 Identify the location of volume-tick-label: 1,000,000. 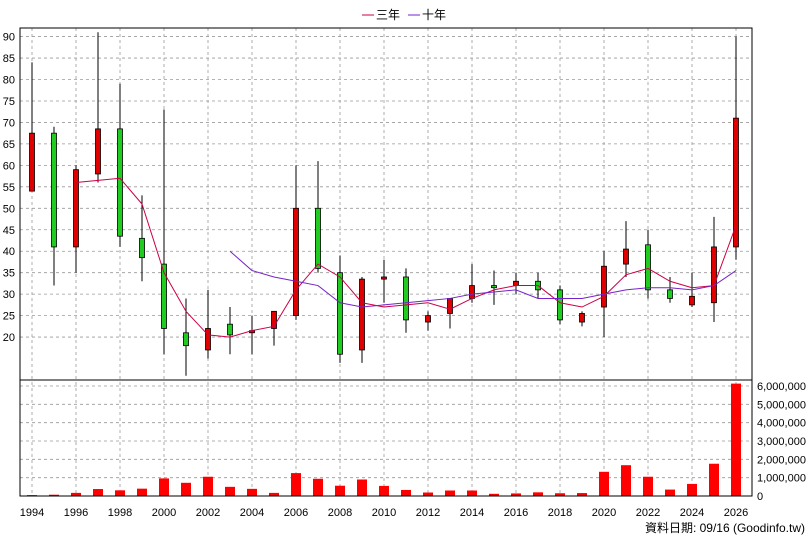
(781, 479).